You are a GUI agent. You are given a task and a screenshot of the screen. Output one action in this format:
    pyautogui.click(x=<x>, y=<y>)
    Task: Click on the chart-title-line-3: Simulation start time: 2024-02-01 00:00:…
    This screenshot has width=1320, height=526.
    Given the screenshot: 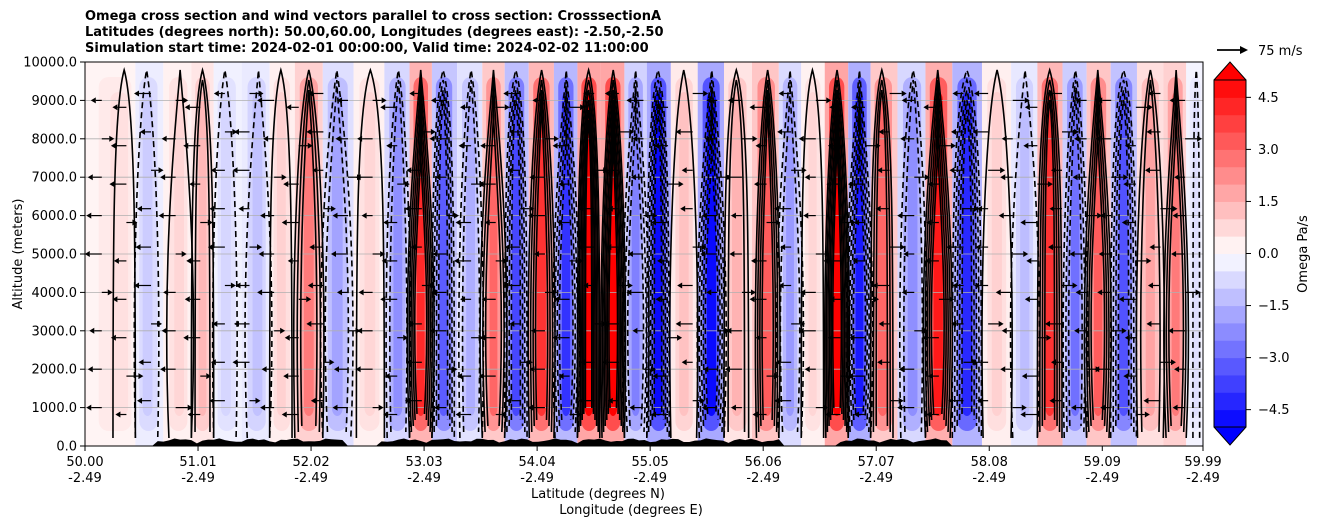 What is the action you would take?
    pyautogui.click(x=367, y=48)
    